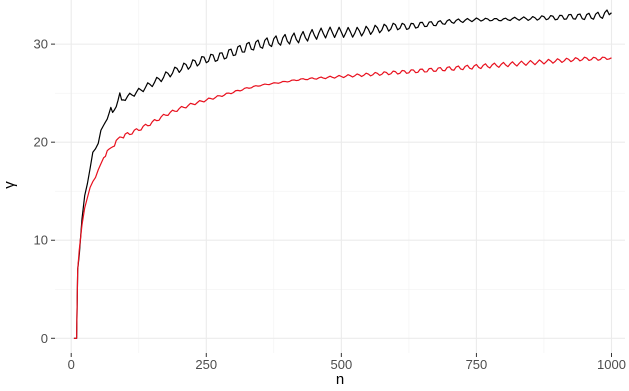 This screenshot has width=629, height=391. Describe the element at coordinates (477, 364) in the screenshot. I see `x-tick-label: 750` at that location.